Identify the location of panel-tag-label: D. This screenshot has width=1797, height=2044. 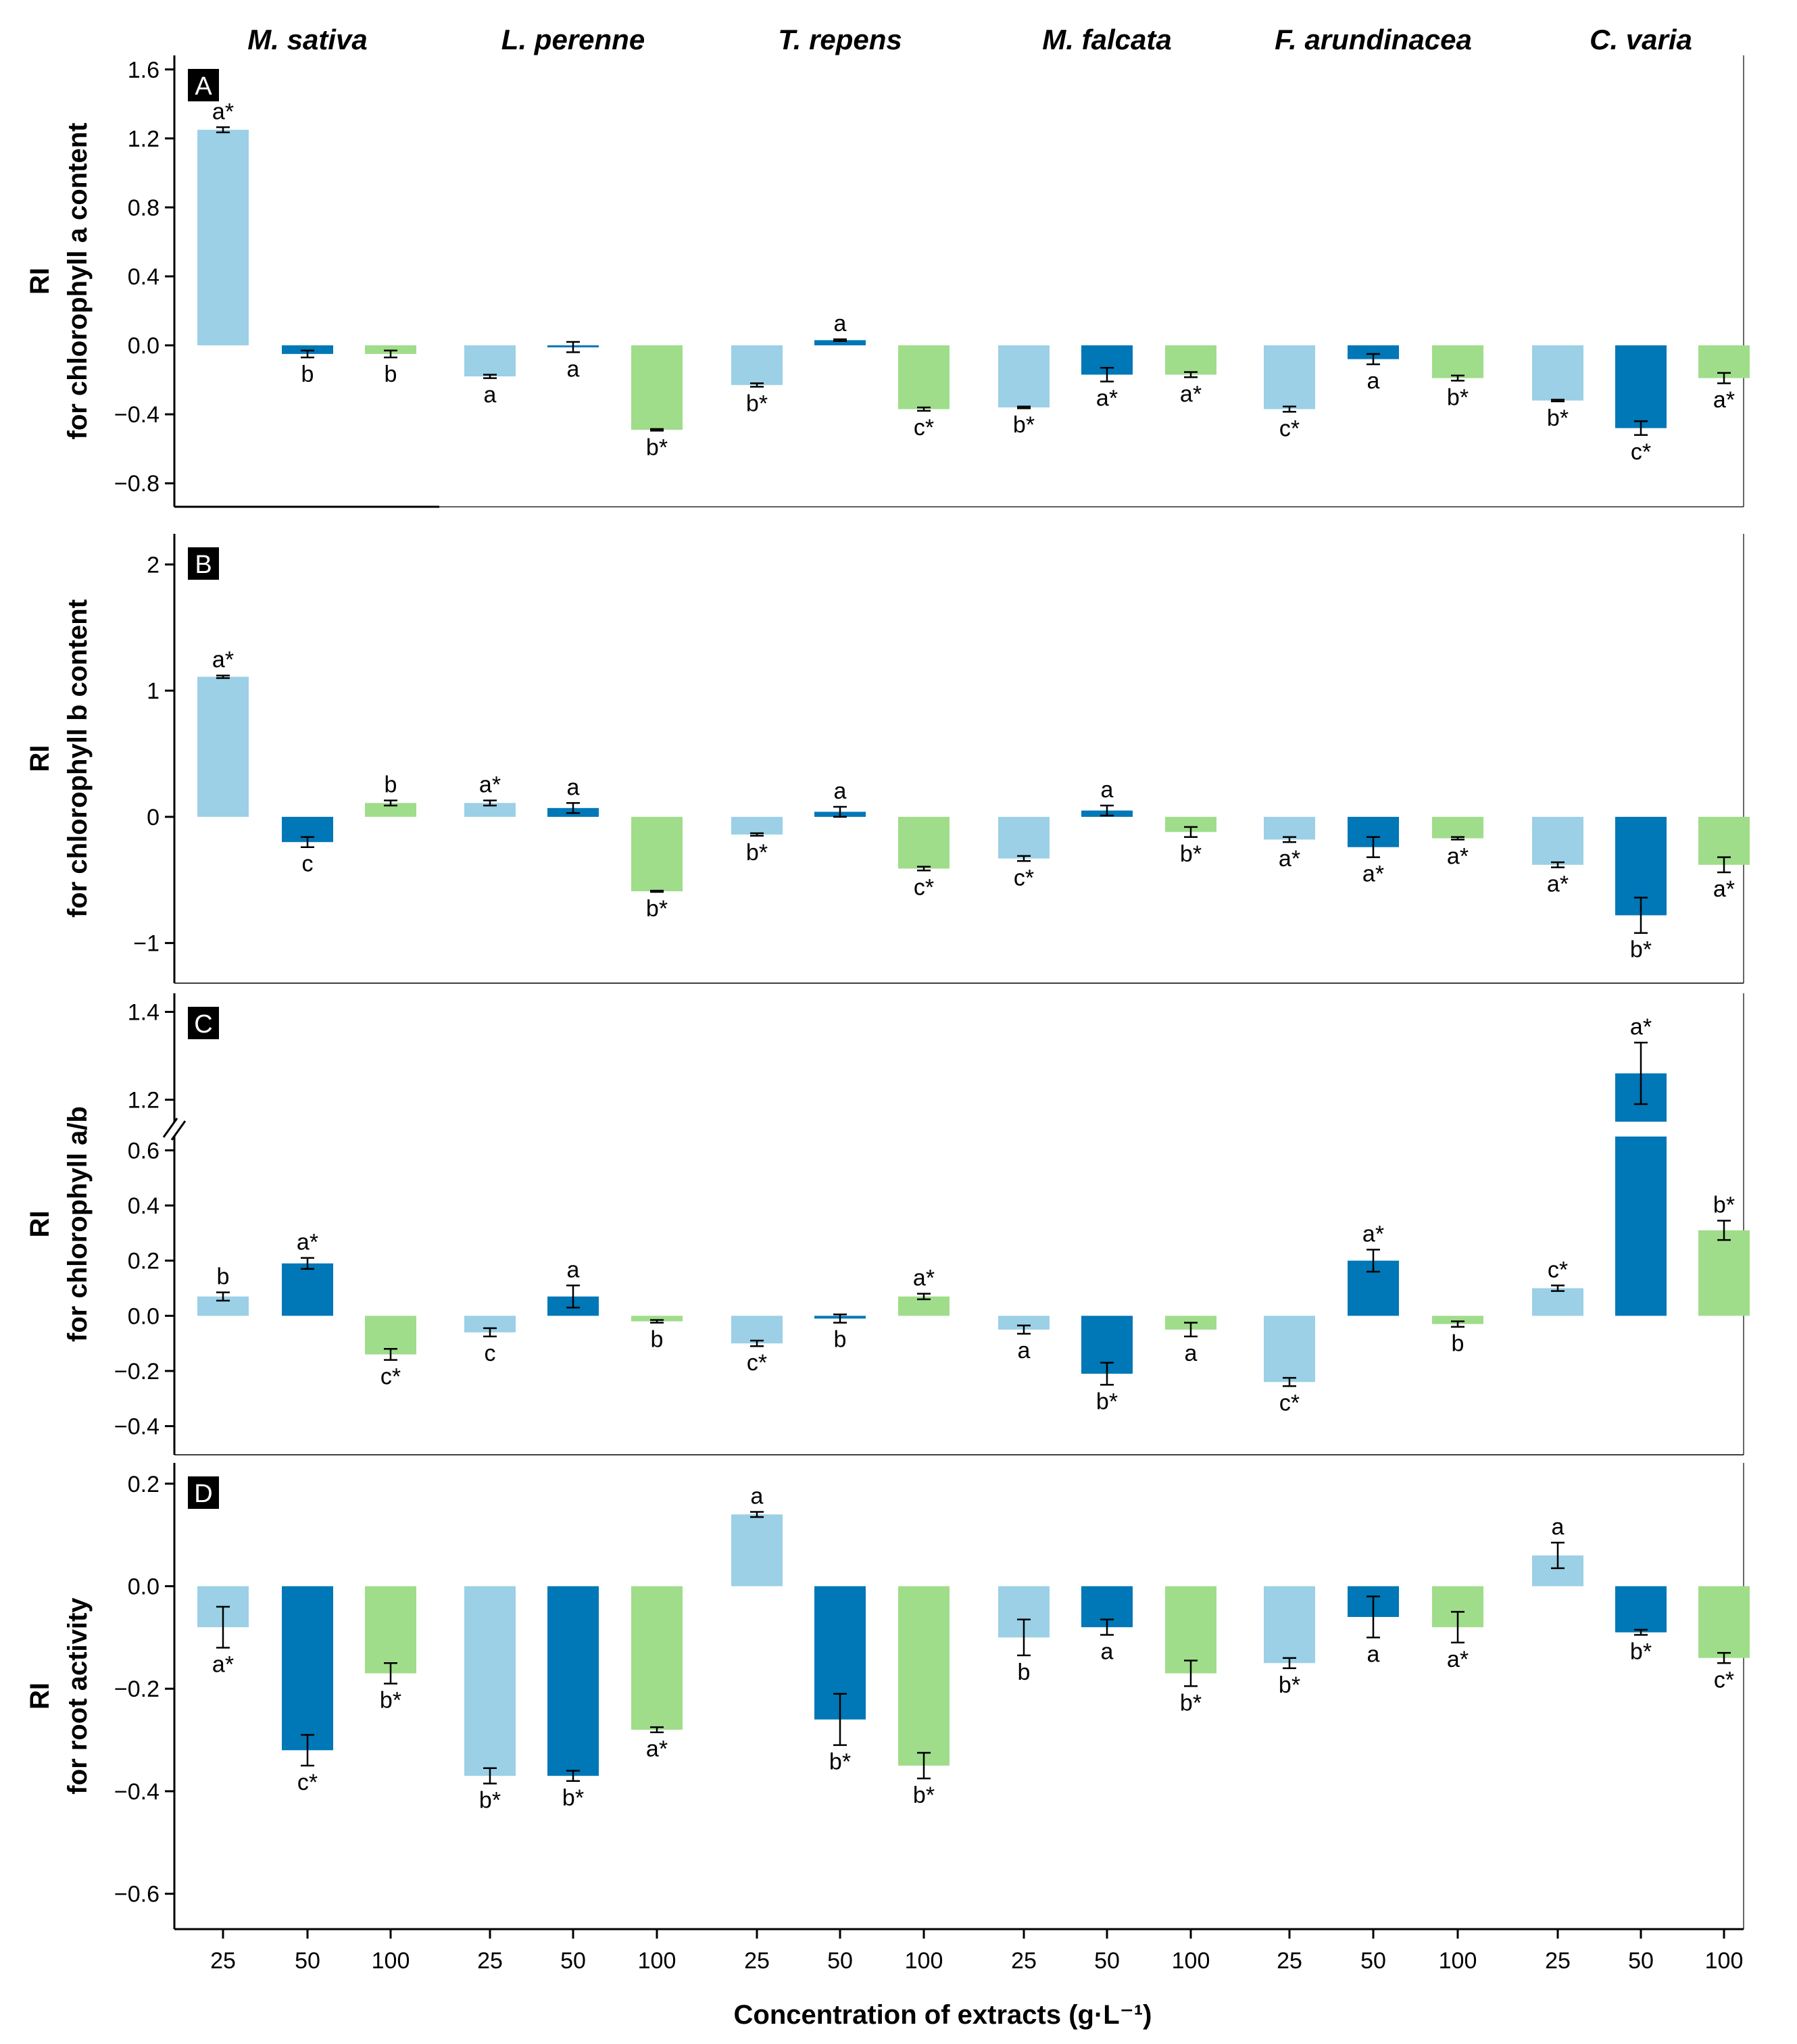
(203, 1494).